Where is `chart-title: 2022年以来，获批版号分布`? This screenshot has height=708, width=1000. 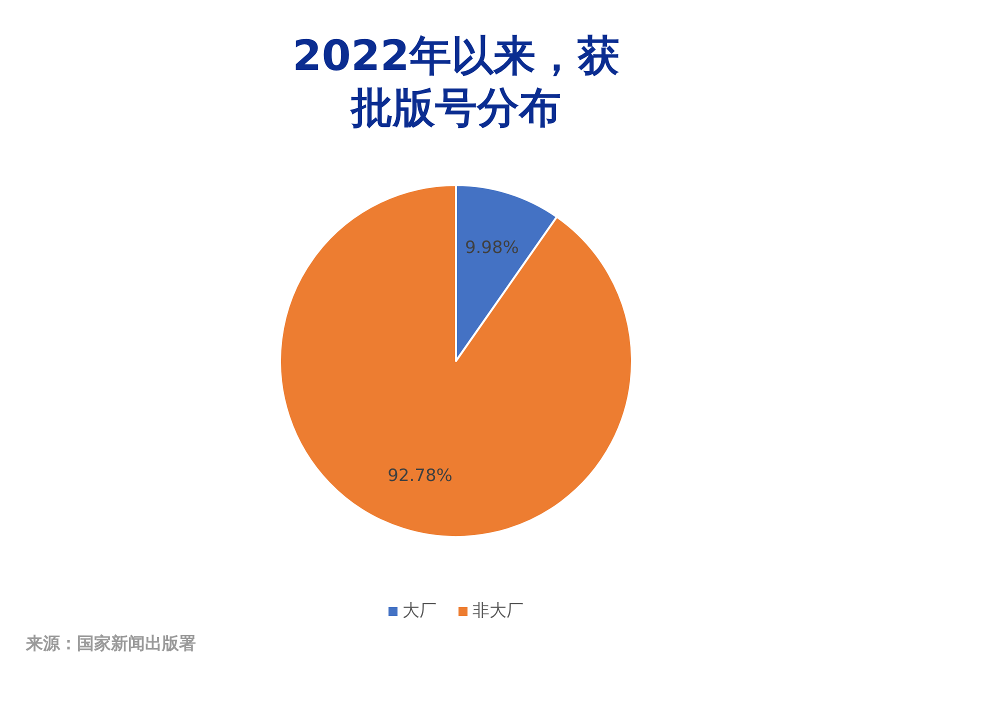
chart-title: 2022年以来，获批版号分布 is located at coordinates (456, 82).